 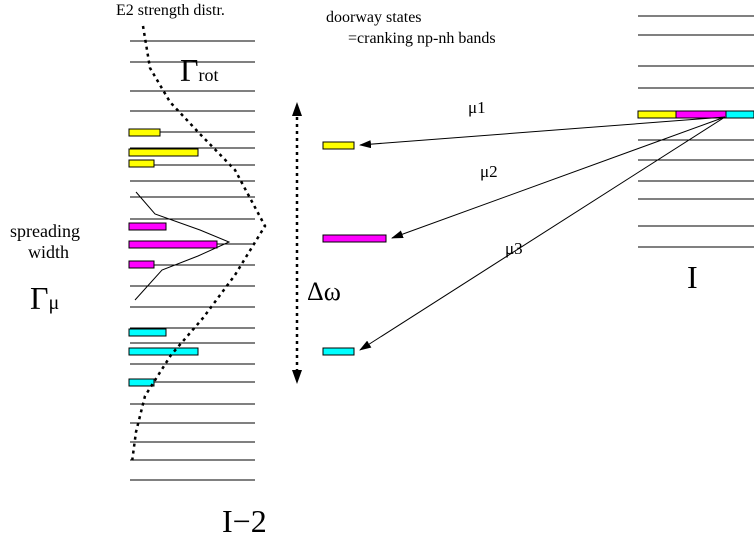 What do you see at coordinates (189, 70) in the screenshot?
I see `gamma-rot-symbol: Γ` at bounding box center [189, 70].